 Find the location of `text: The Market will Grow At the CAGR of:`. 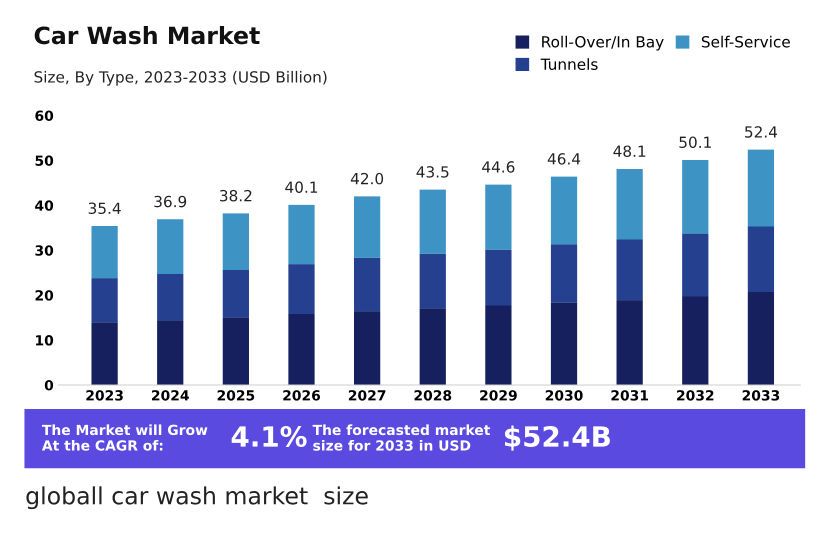

text: The Market will Grow At the CAGR of: is located at coordinates (125, 437).